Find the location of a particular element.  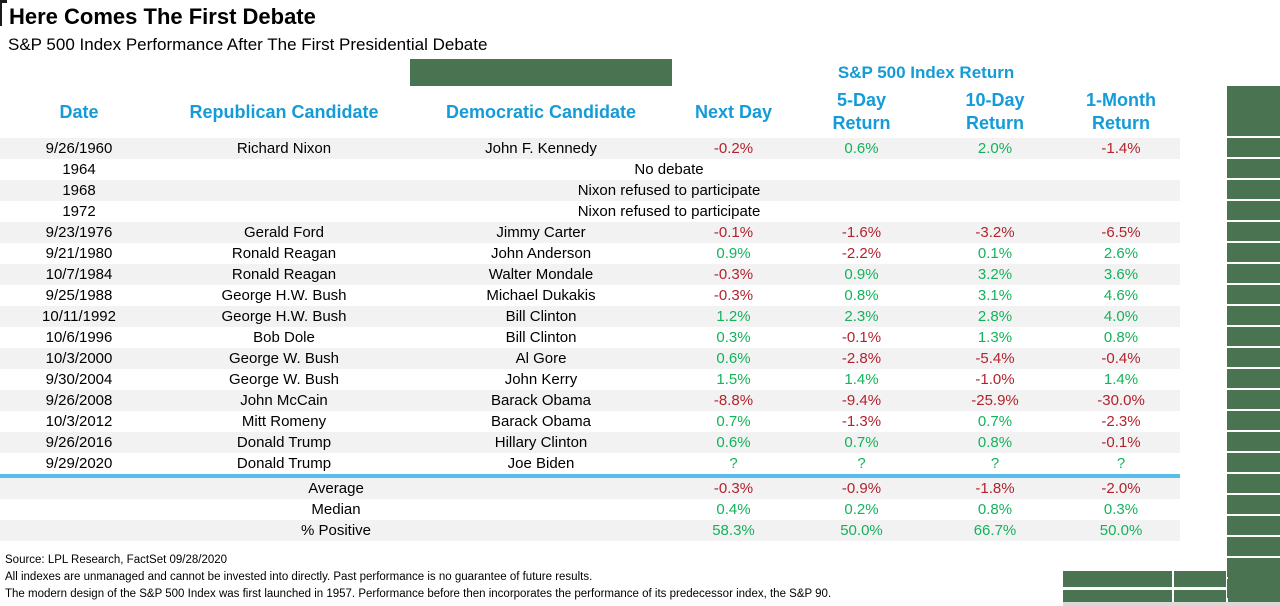

return-cell: -0.2% is located at coordinates (733, 148).